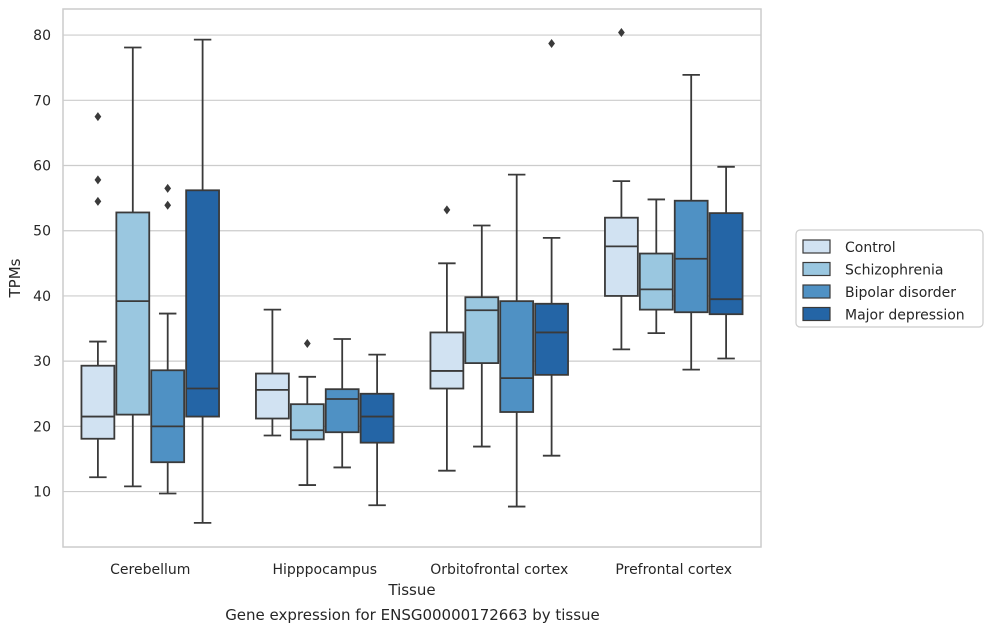  What do you see at coordinates (42, 36) in the screenshot?
I see `y-tick-label: 80` at bounding box center [42, 36].